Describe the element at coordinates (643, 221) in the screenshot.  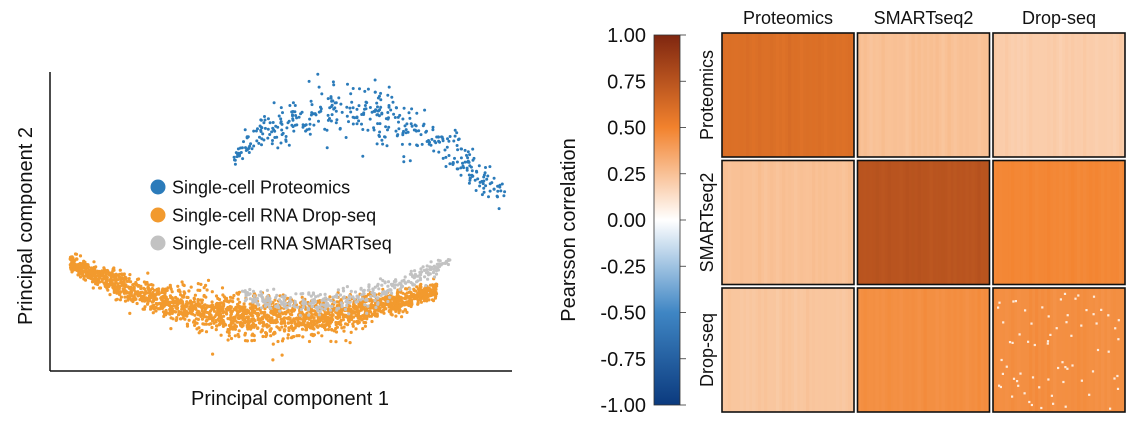
I see `colorbar-ticks: 1.00 0.75 0.50 0.25 0.00 -0.25 -0.50 -0.75 -1.00` at that location.